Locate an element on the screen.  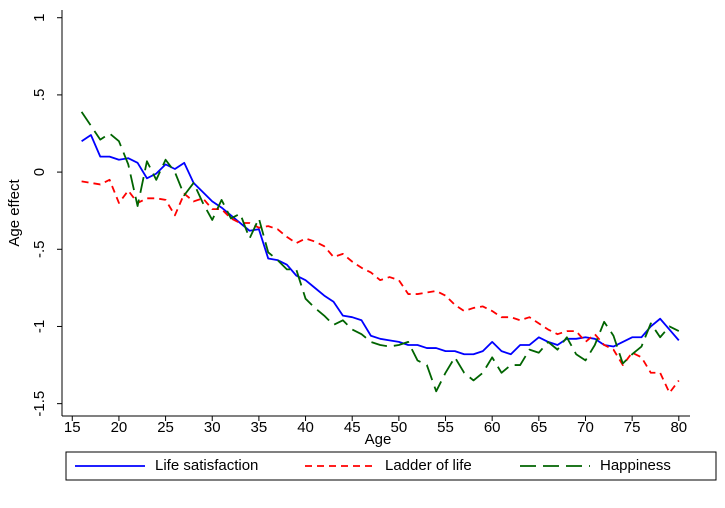
x-tick-label: 25 is located at coordinates (165, 427).